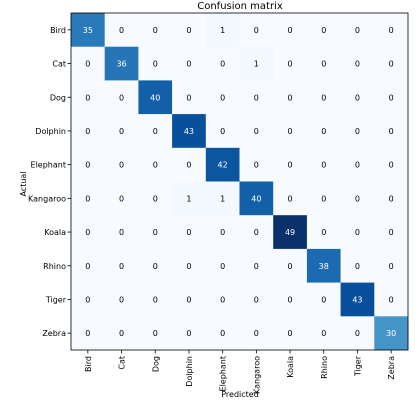 The height and width of the screenshot is (404, 418). Describe the element at coordinates (290, 232) in the screenshot. I see `cell-value-label: 49` at that location.